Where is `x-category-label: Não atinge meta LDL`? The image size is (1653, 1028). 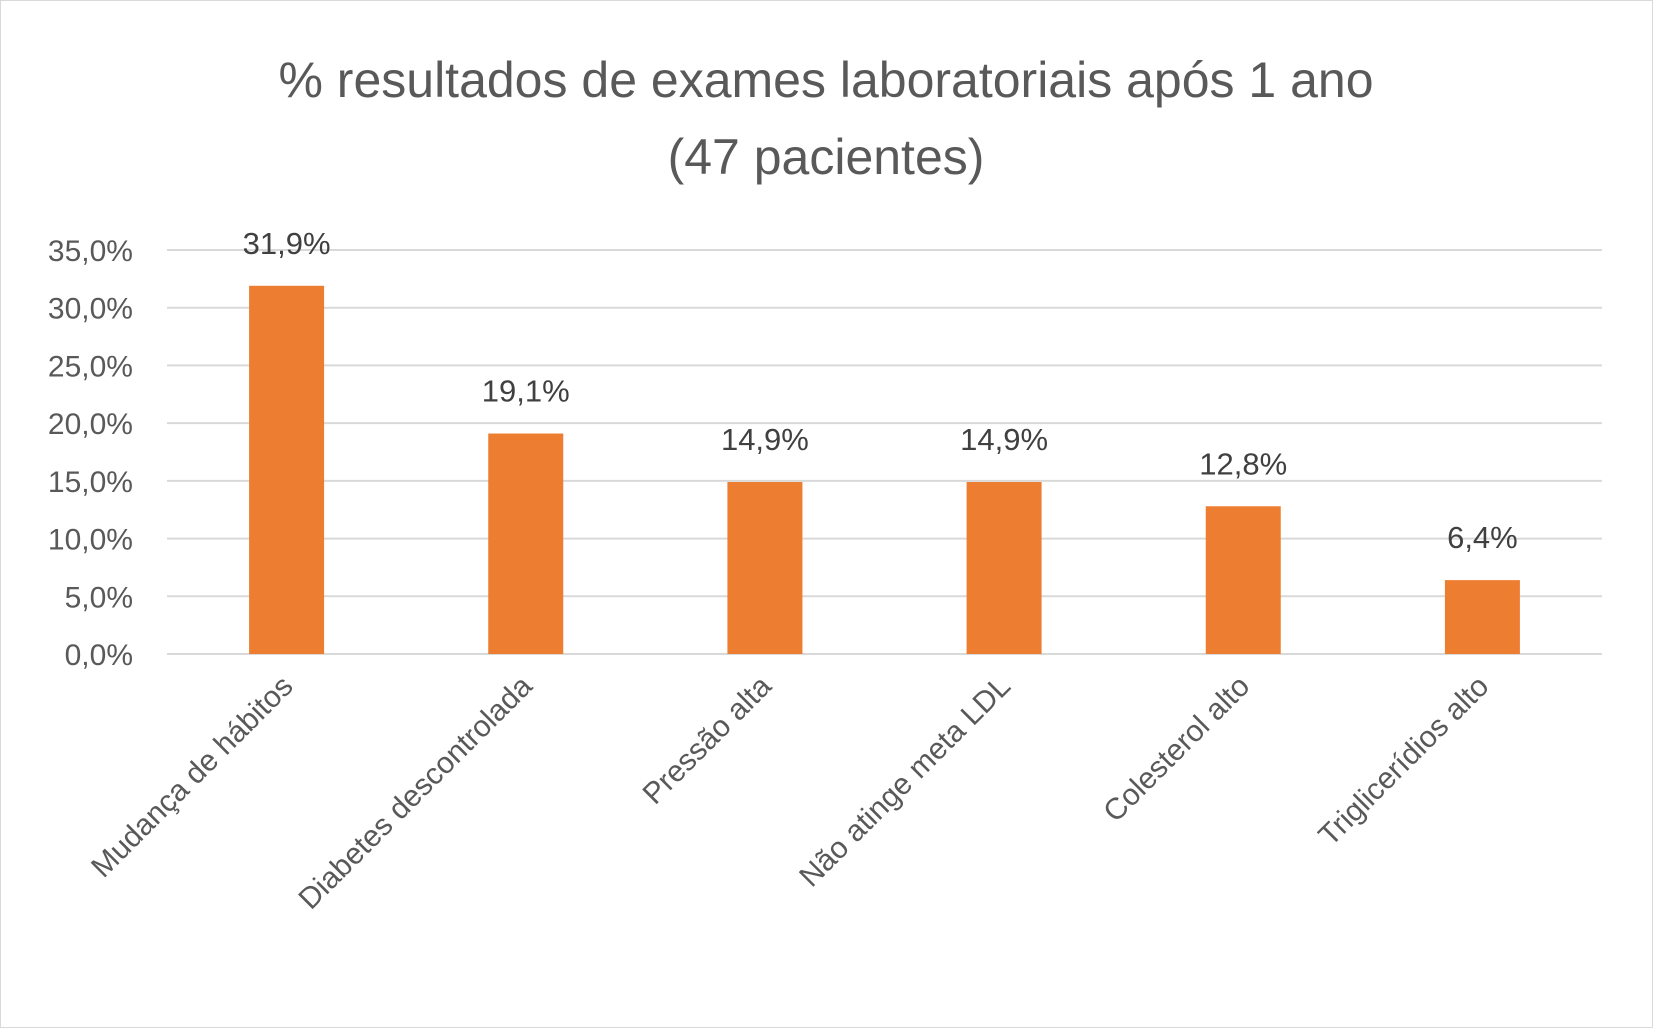 x-category-label: Não atinge meta LDL is located at coordinates (905, 782).